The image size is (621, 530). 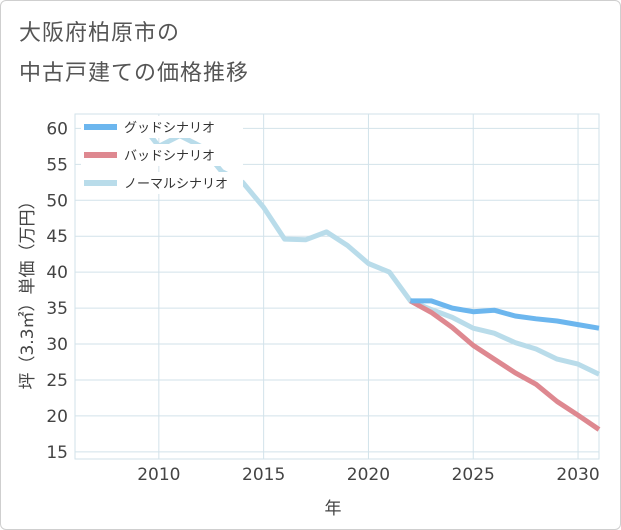 What do you see at coordinates (577, 475) in the screenshot?
I see `x-tick-label: 2030` at bounding box center [577, 475].